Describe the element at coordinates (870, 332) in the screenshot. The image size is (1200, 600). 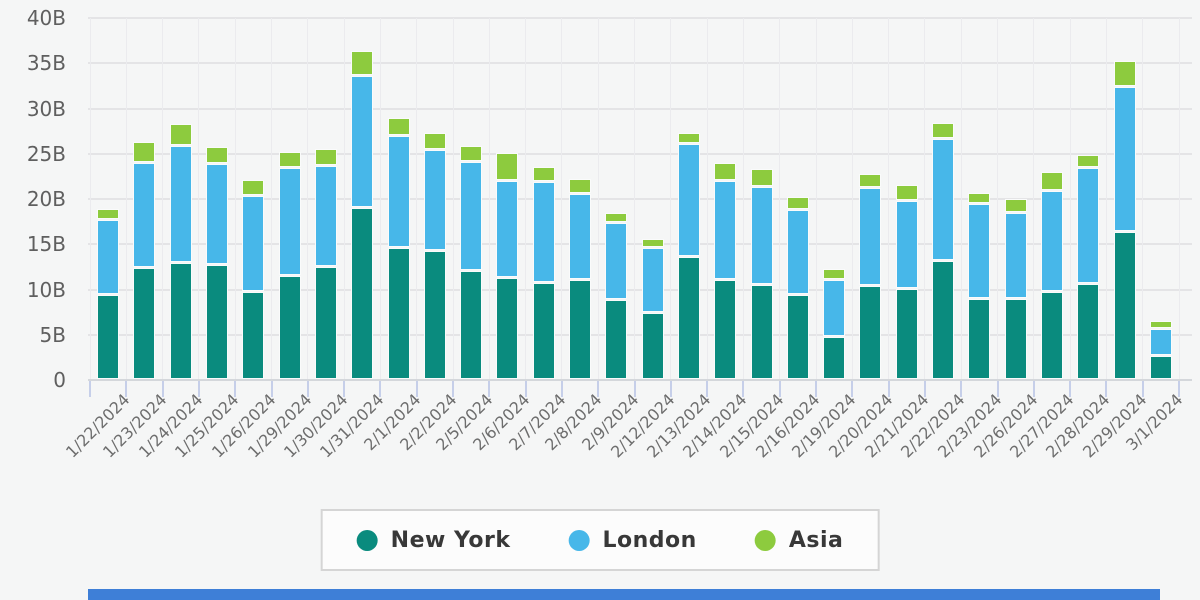
I see `bar-segment-new-york-2-20-2024` at that location.